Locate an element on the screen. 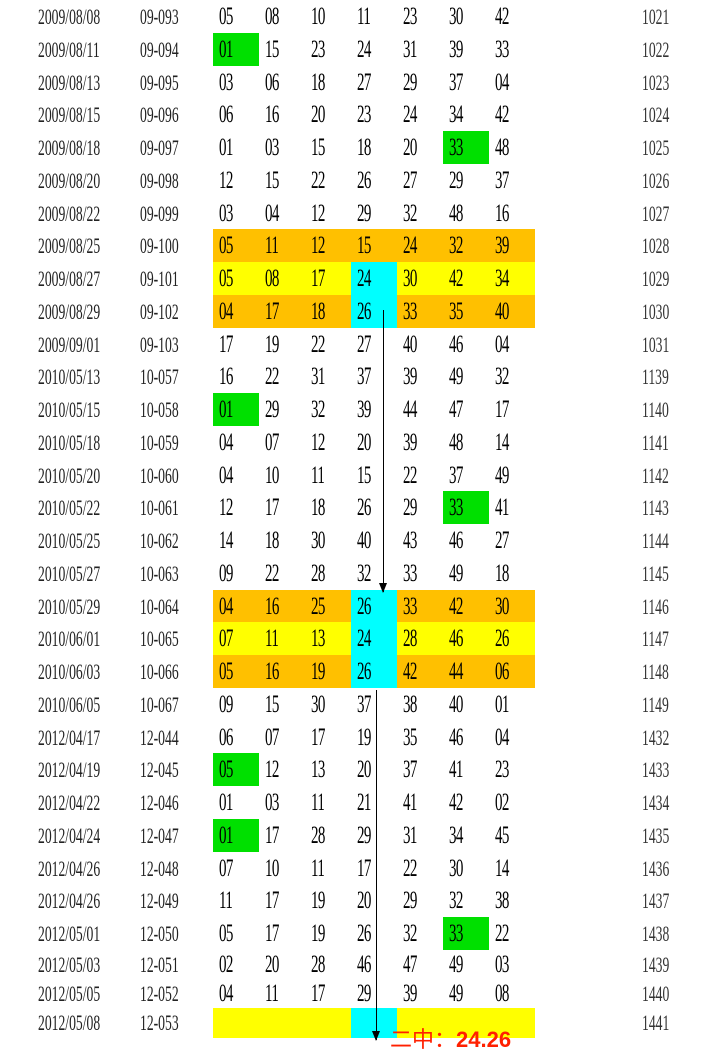 The image size is (720, 1054). draw-issue: 10-062 is located at coordinates (171, 540).